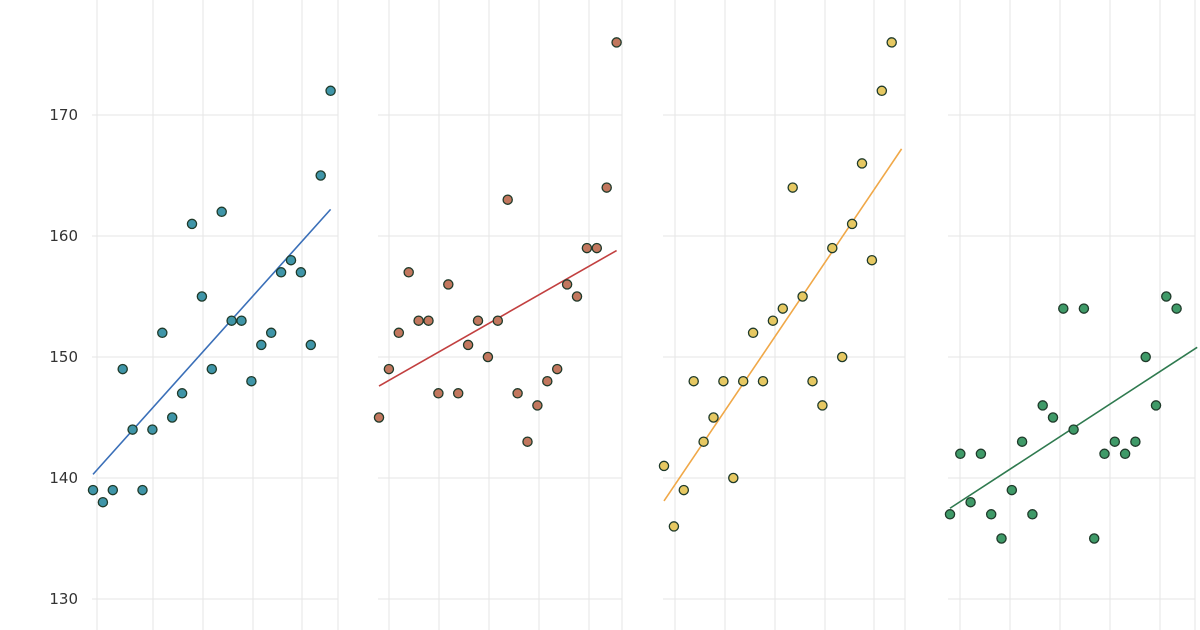 This screenshot has height=630, width=1200. Describe the element at coordinates (63, 236) in the screenshot. I see `y-tick-label: 160` at that location.